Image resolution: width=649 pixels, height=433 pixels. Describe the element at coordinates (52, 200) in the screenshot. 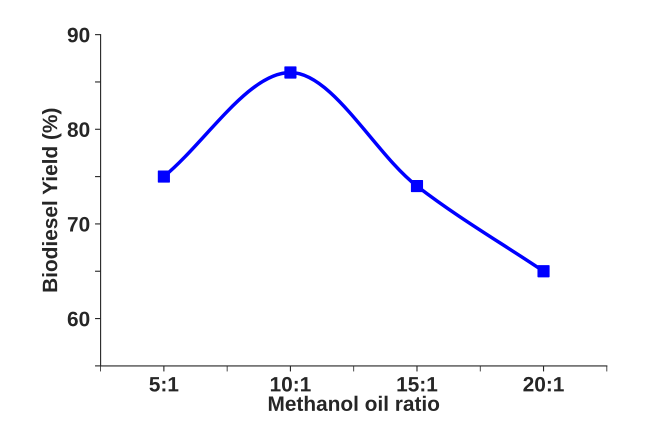

I see `y-axis-title: Biodiesel Yield (%)` at that location.